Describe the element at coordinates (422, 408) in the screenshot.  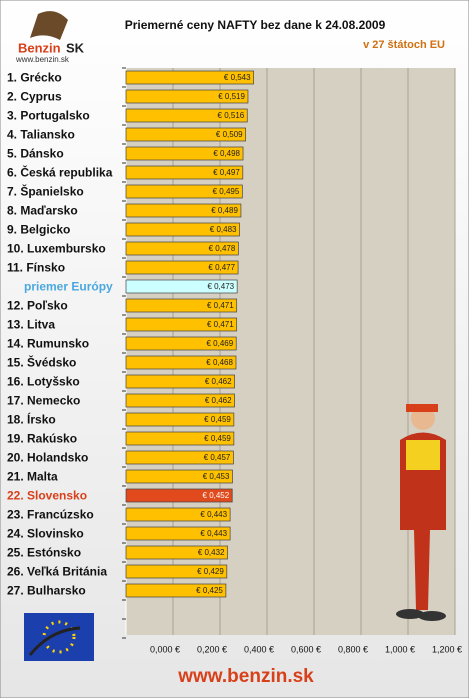
I see `mascot-cap` at that location.